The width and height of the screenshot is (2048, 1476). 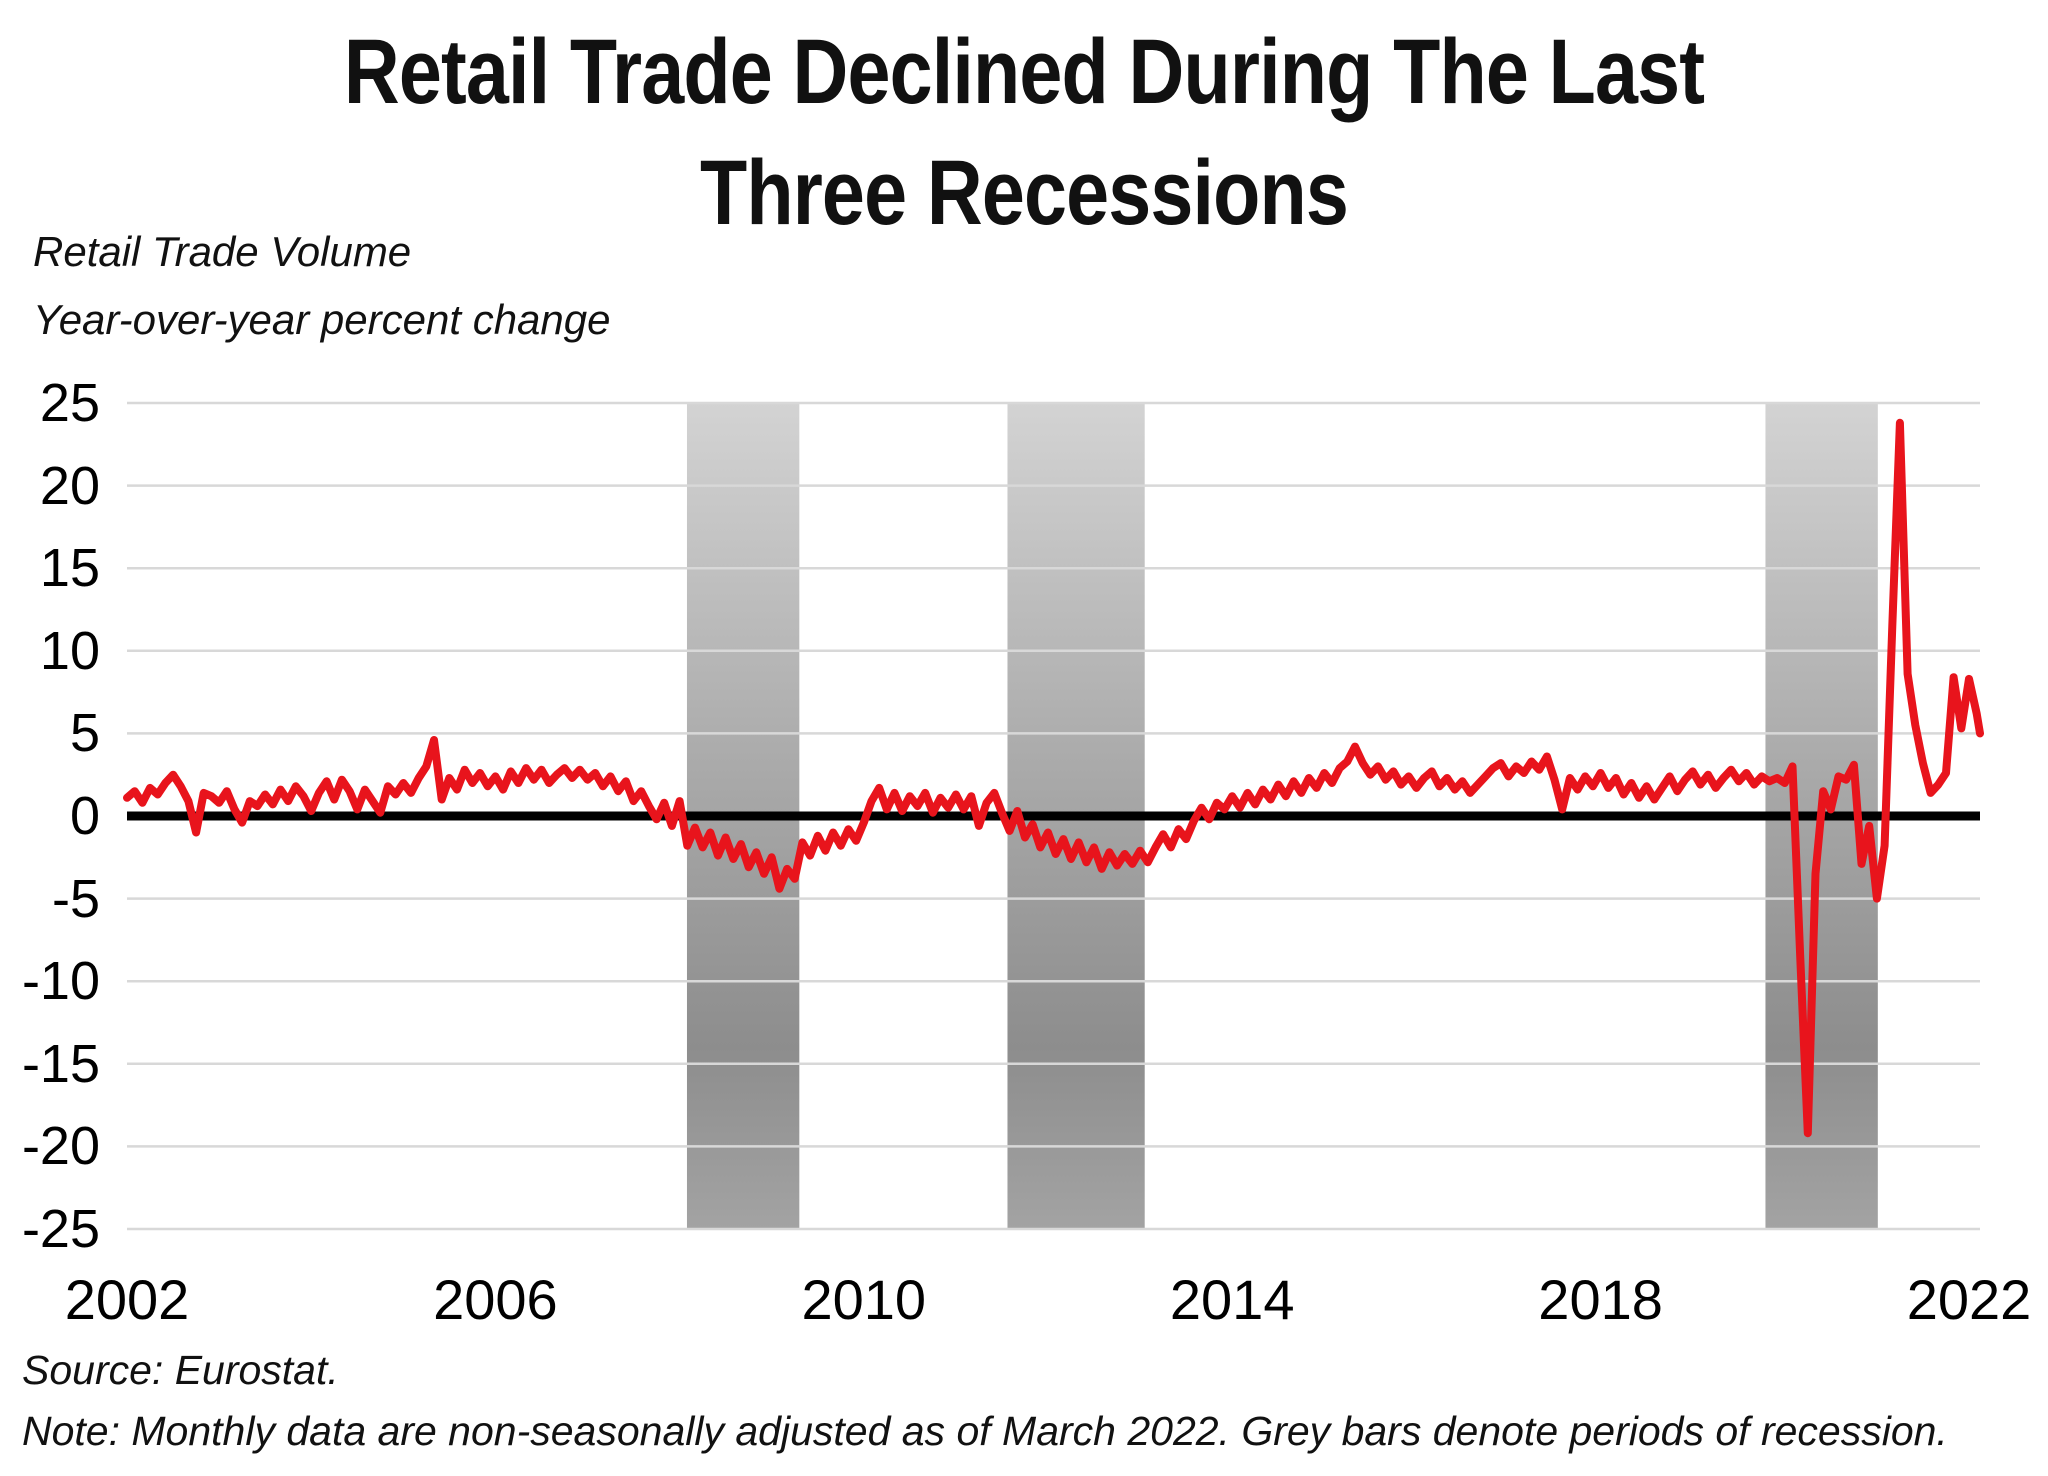 I want to click on y-axis-tick-label: -15, so click(x=60, y=1063).